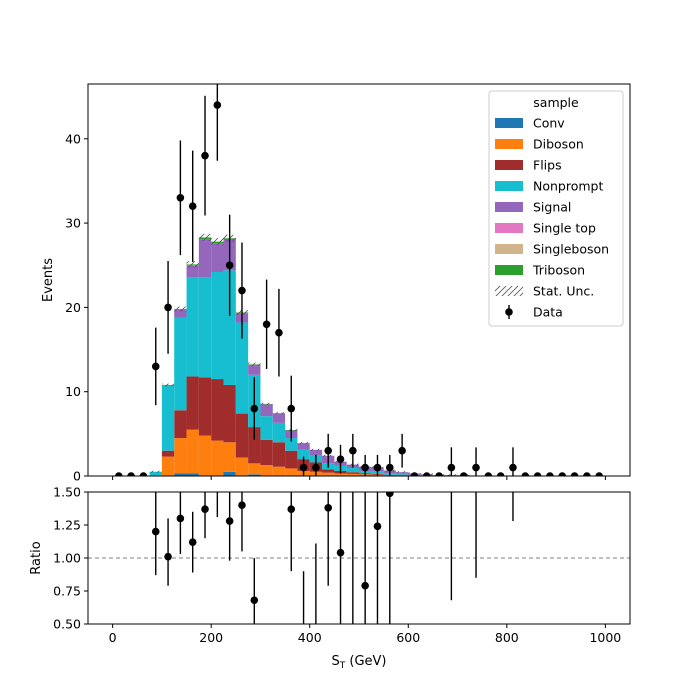 This screenshot has height=700, width=700. Describe the element at coordinates (568, 186) in the screenshot. I see `legend-label: Nonprompt` at that location.